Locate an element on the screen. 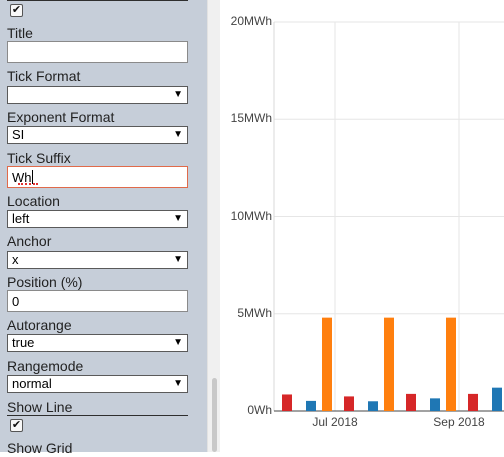 This screenshot has width=504, height=457. x-tick-label: Jul 2018 is located at coordinates (335, 422).